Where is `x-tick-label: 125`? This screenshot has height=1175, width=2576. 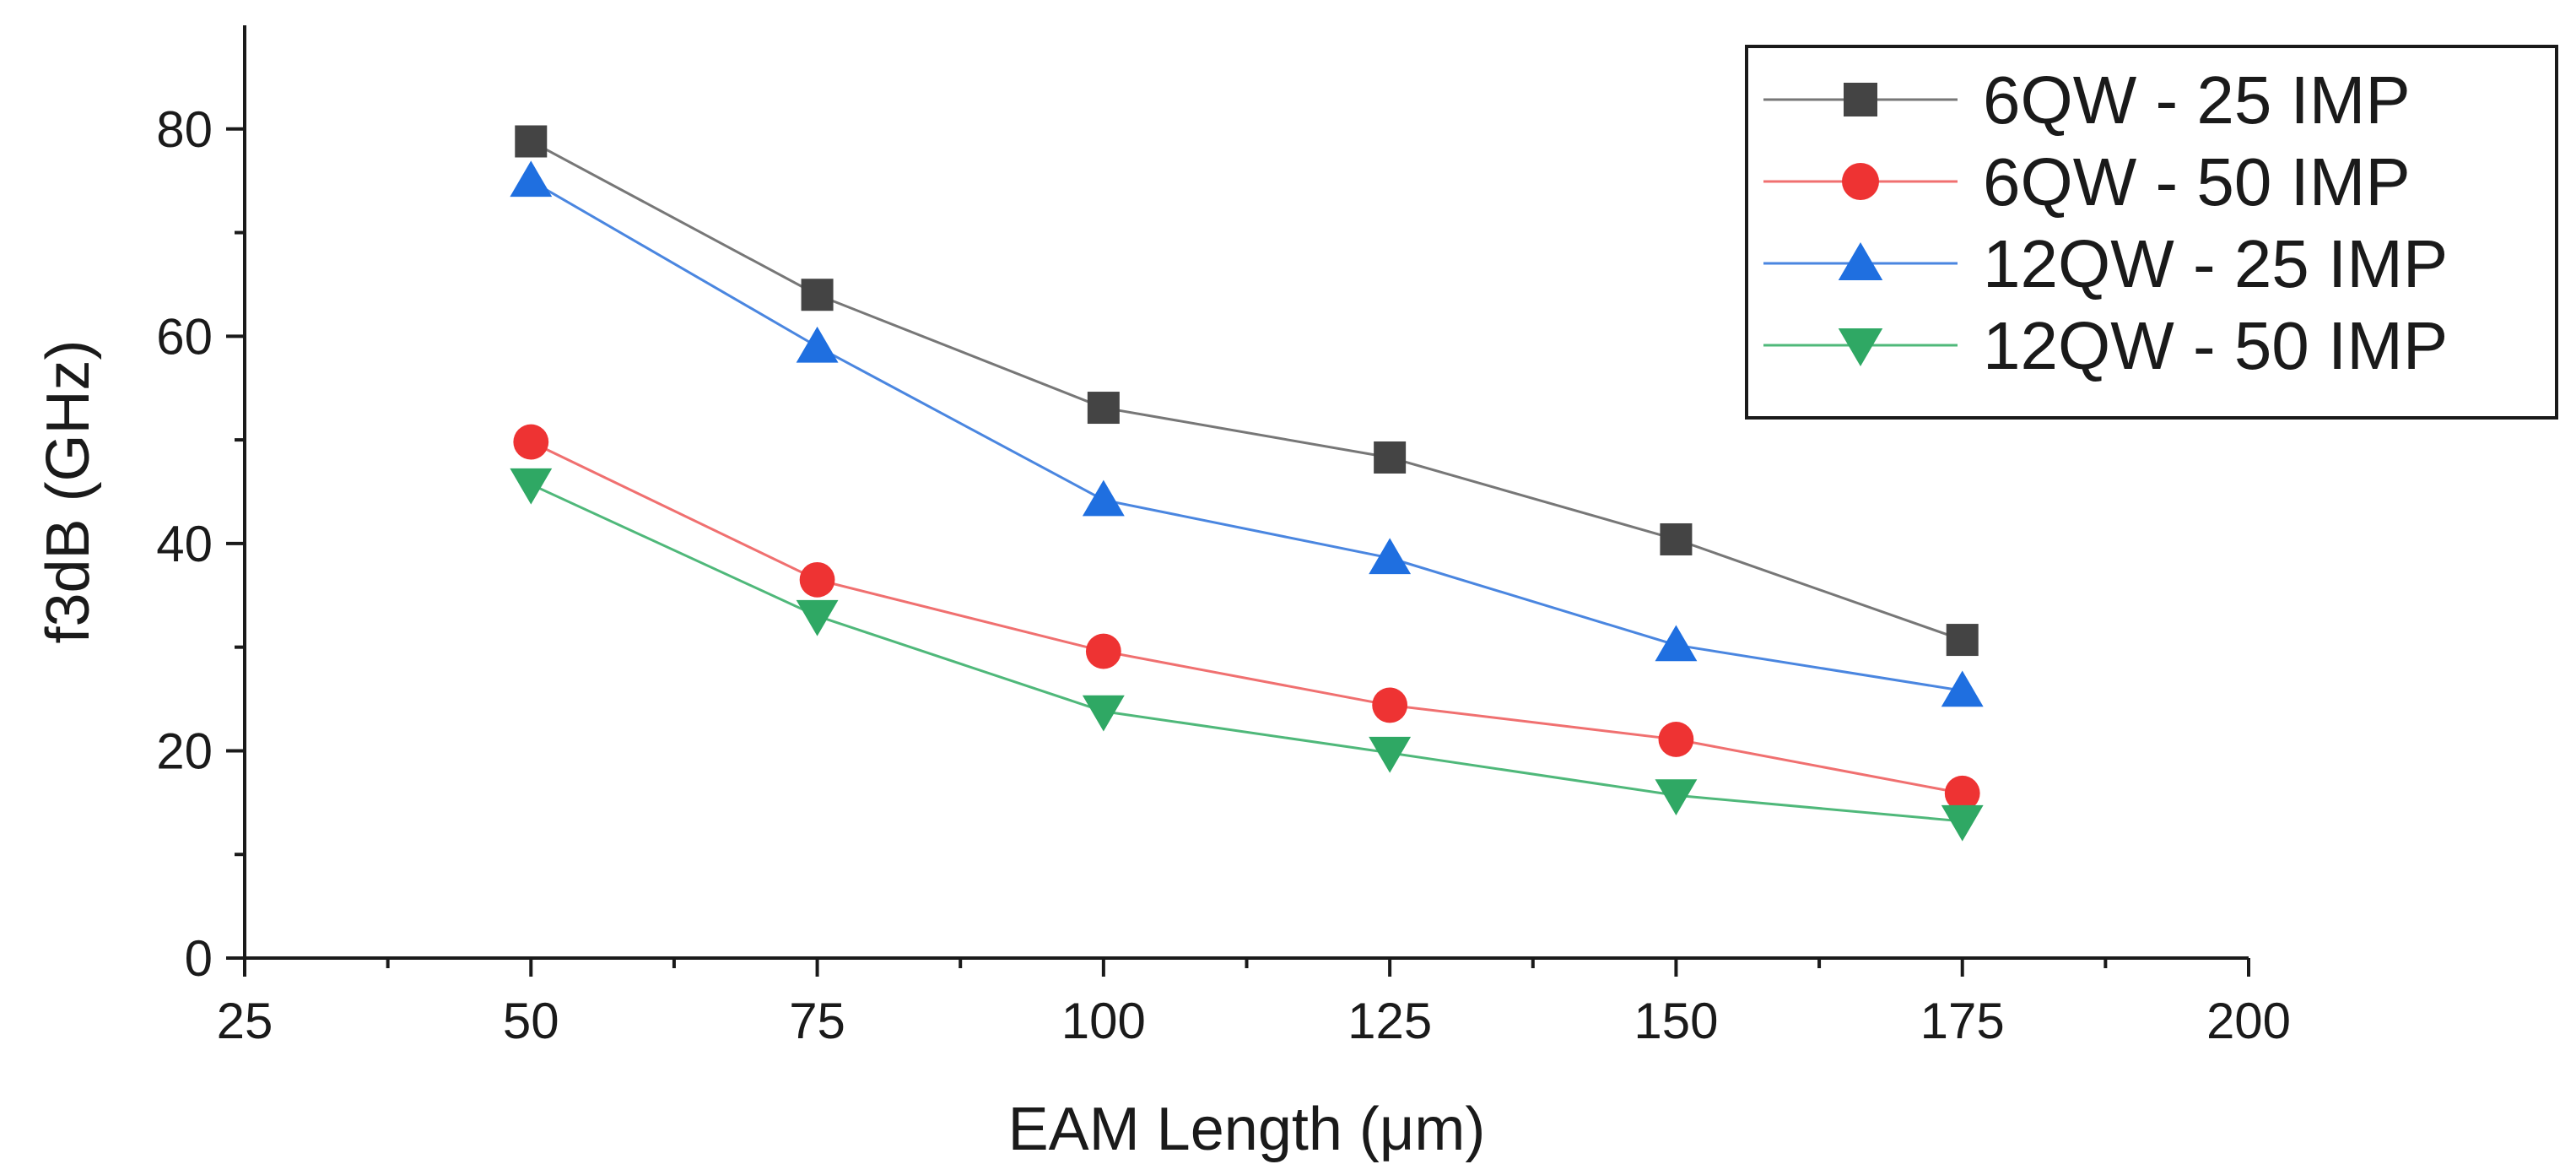 x-tick-label: 125 is located at coordinates (1389, 1021).